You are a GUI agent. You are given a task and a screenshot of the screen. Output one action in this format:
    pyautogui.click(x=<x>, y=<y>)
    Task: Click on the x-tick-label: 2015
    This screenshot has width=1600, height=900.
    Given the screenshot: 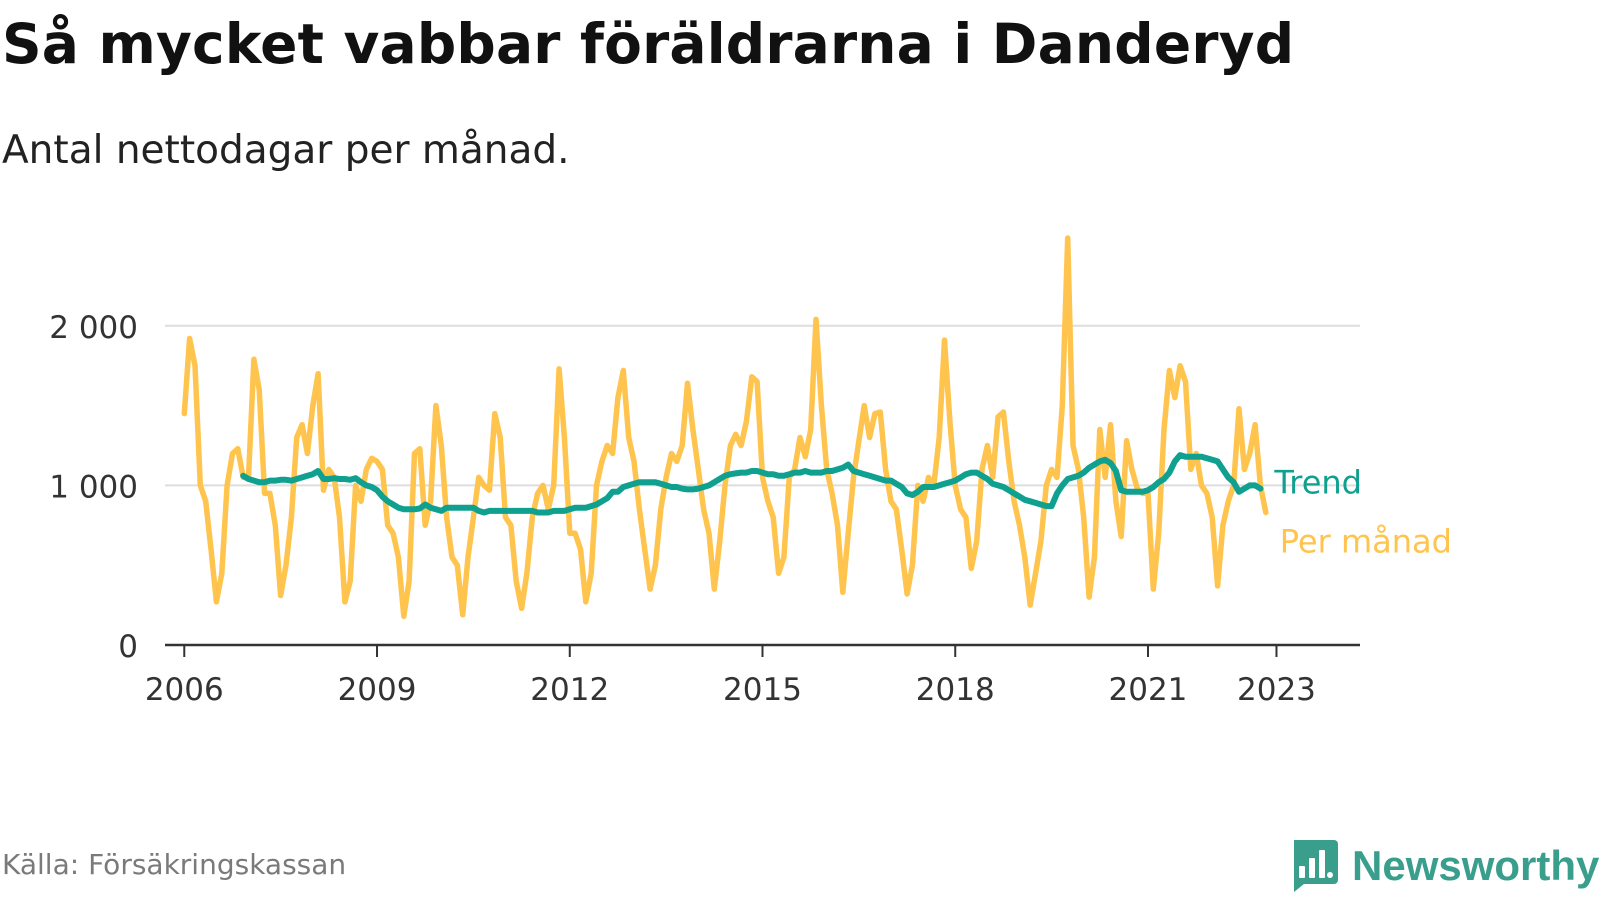 What is the action you would take?
    pyautogui.click(x=762, y=690)
    